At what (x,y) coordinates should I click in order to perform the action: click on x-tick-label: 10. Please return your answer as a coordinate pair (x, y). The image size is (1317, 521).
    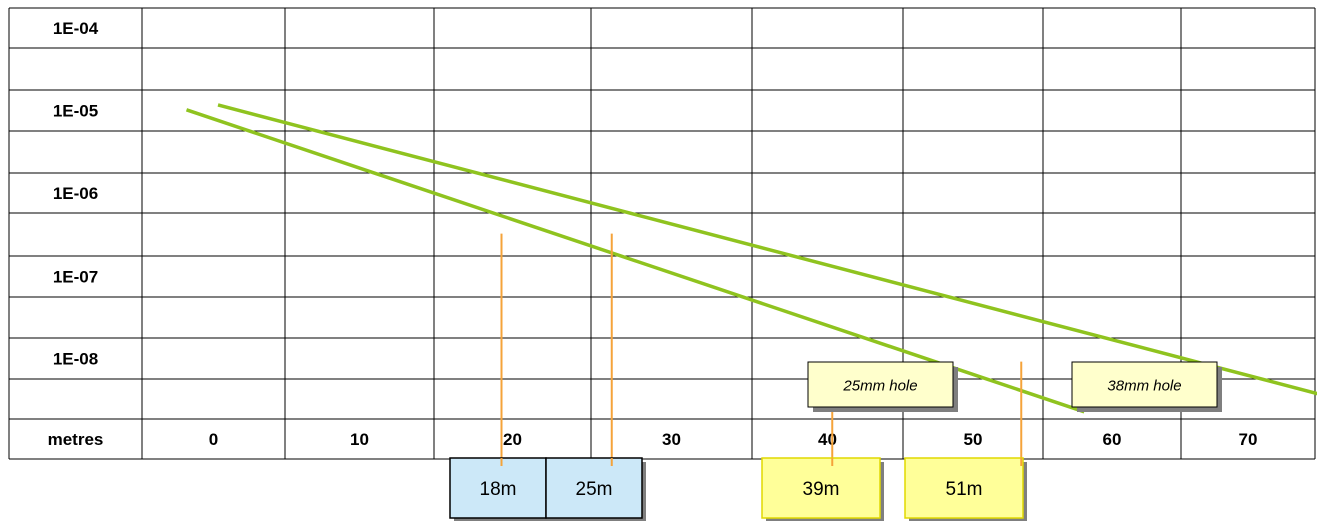
    Looking at the image, I should click on (359, 439).